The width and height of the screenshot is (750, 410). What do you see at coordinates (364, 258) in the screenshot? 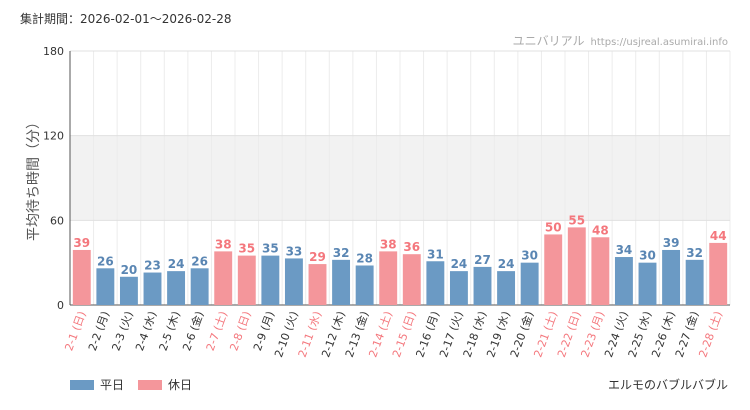
I see `bar-value-label: 28` at bounding box center [364, 258].